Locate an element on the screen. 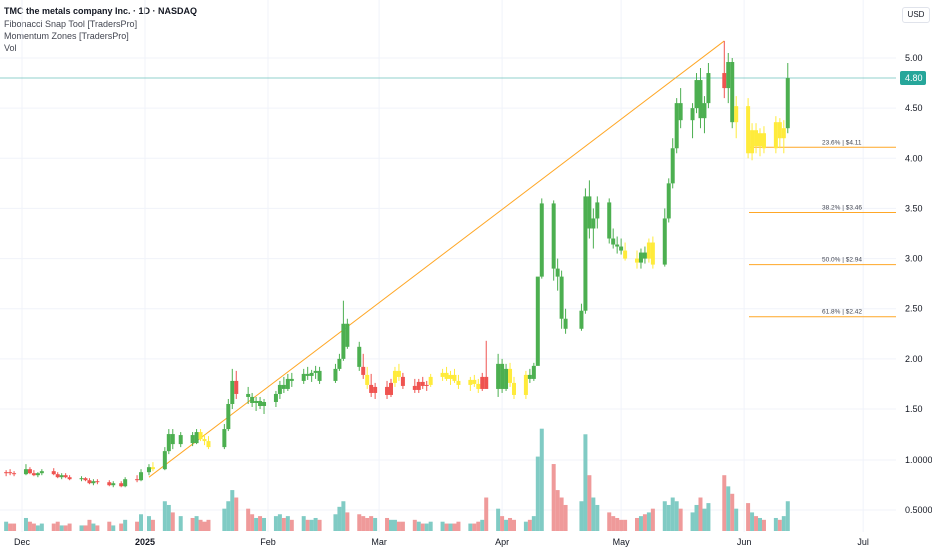  last-price-label: 4.80 is located at coordinates (914, 78).